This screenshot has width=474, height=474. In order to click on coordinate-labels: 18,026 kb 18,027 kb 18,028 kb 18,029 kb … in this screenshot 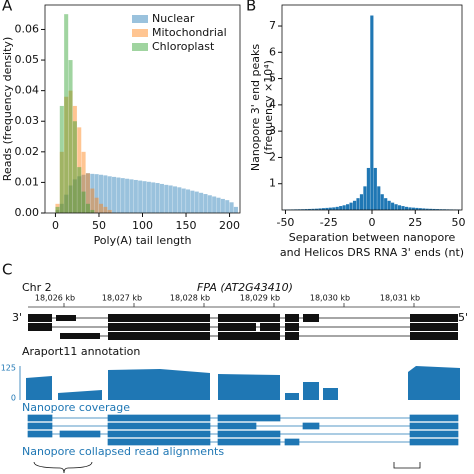, I will do `click(227, 298)`.